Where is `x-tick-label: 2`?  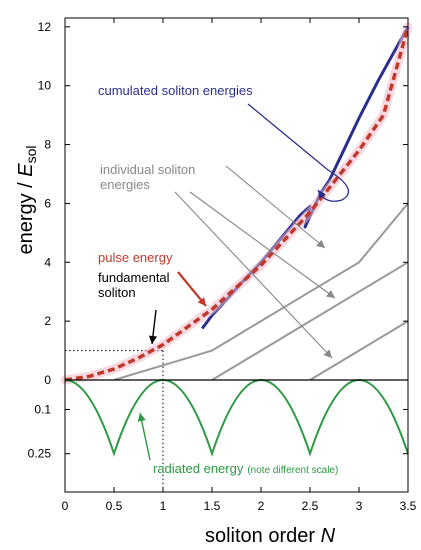
x-tick-label: 2 is located at coordinates (261, 506).